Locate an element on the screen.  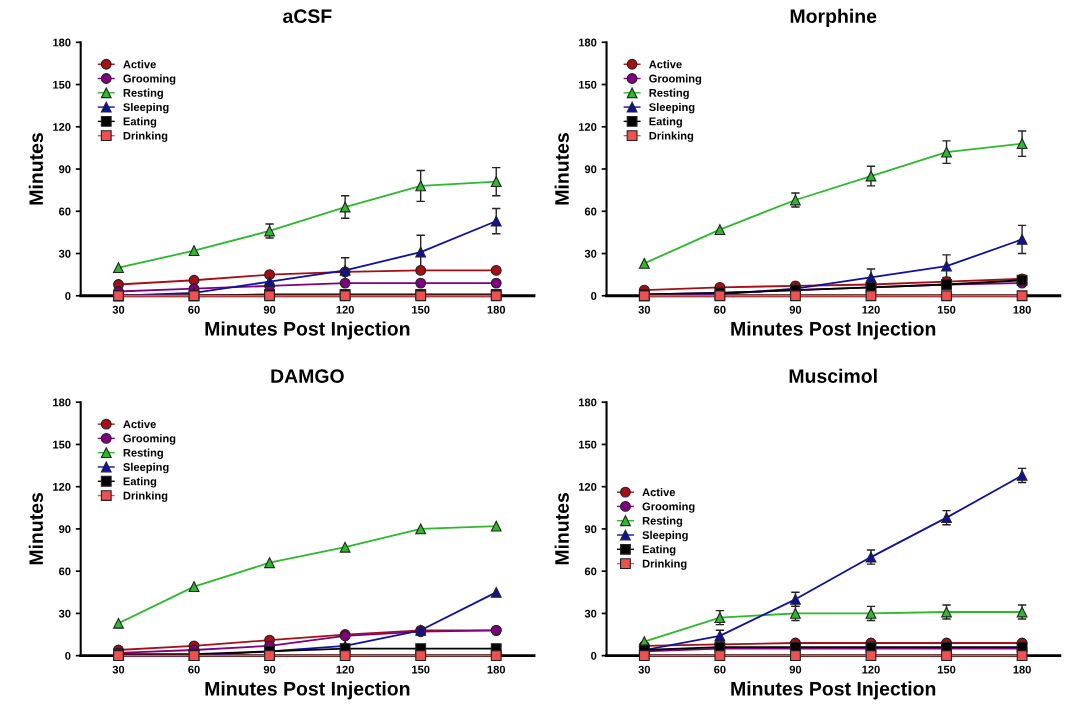
chart-title: aCSF is located at coordinates (307, 16).